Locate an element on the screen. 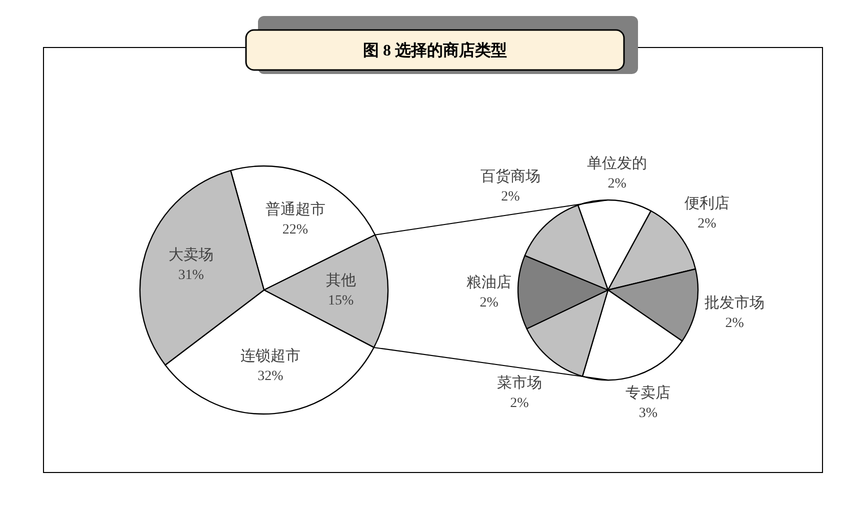 The height and width of the screenshot is (516, 865). data-label: 31% is located at coordinates (191, 275).